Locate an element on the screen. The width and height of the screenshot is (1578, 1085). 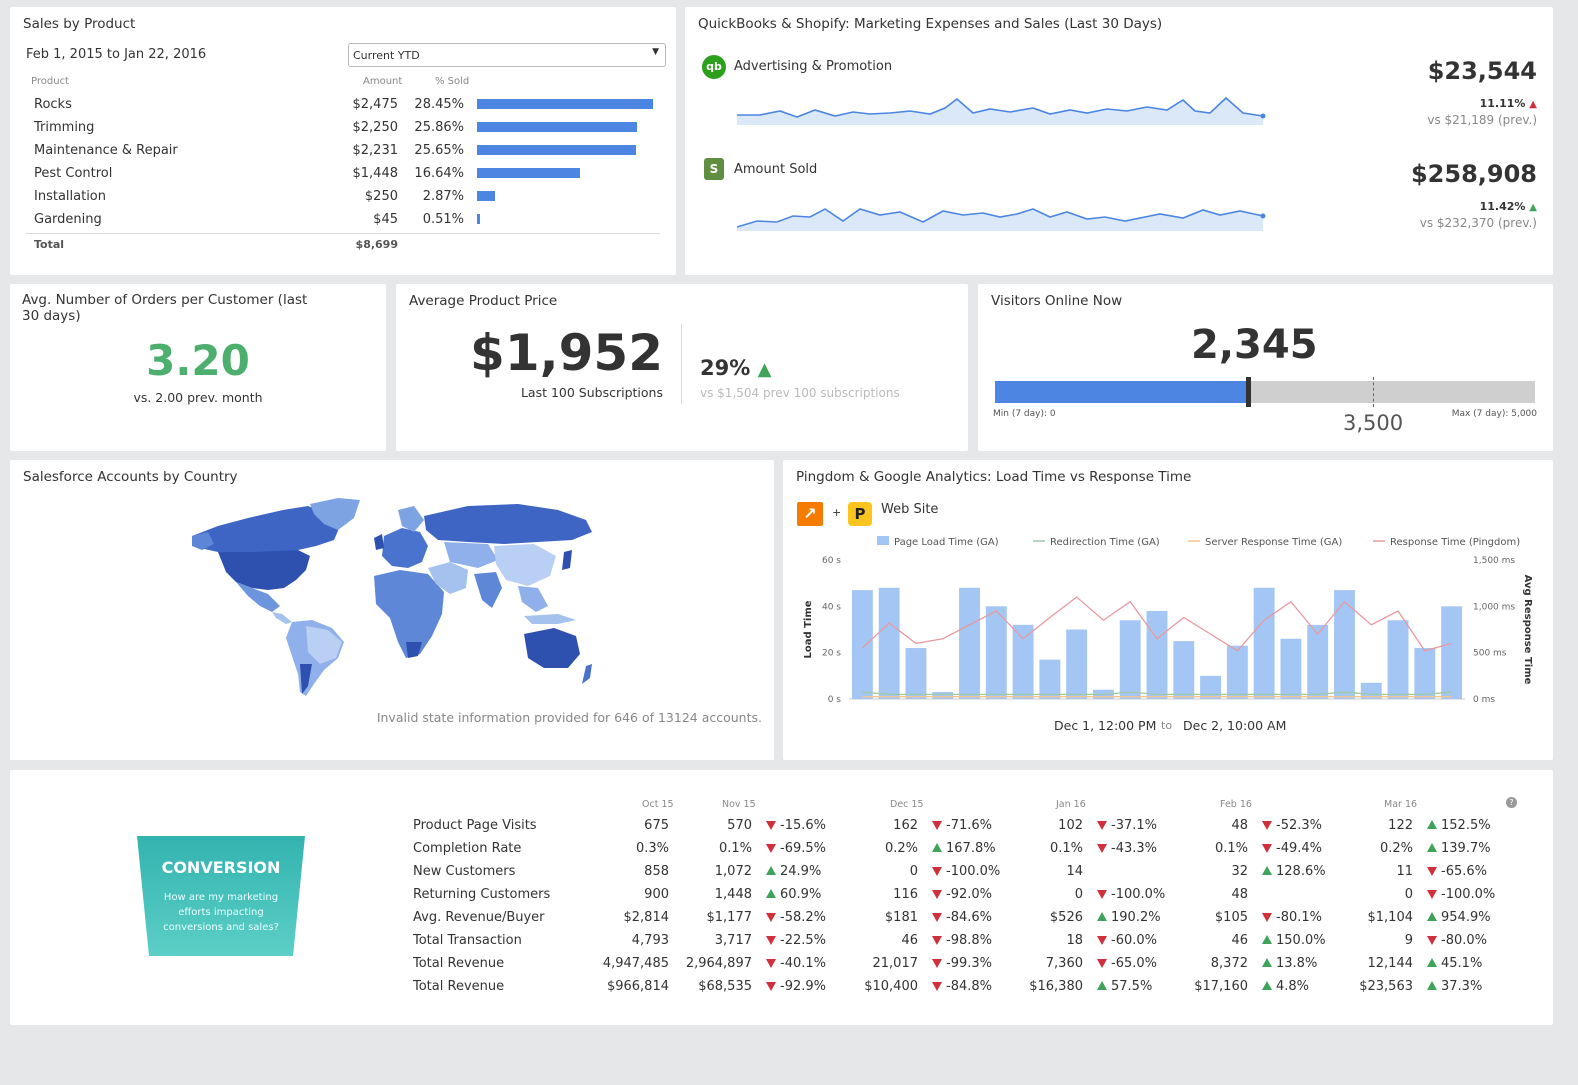
metric-value: 4,793 is located at coordinates (650, 940).